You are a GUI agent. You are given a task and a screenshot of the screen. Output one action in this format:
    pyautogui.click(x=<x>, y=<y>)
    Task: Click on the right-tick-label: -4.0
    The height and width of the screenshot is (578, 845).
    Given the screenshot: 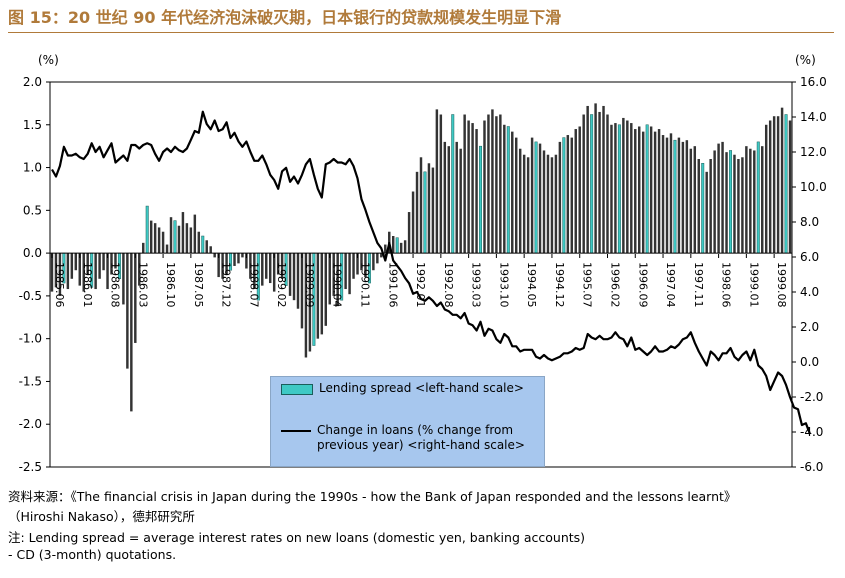 What is the action you would take?
    pyautogui.click(x=811, y=432)
    